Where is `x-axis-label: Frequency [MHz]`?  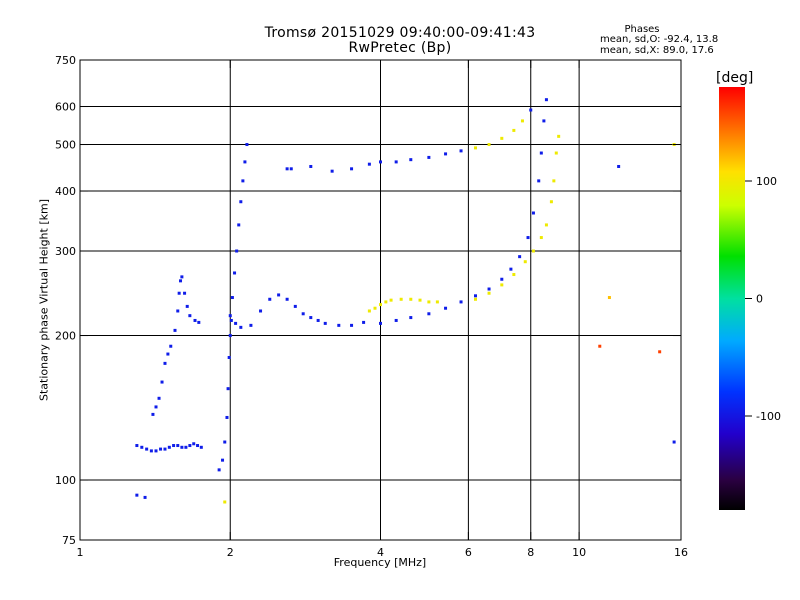 x-axis-label: Frequency [MHz] is located at coordinates (380, 562).